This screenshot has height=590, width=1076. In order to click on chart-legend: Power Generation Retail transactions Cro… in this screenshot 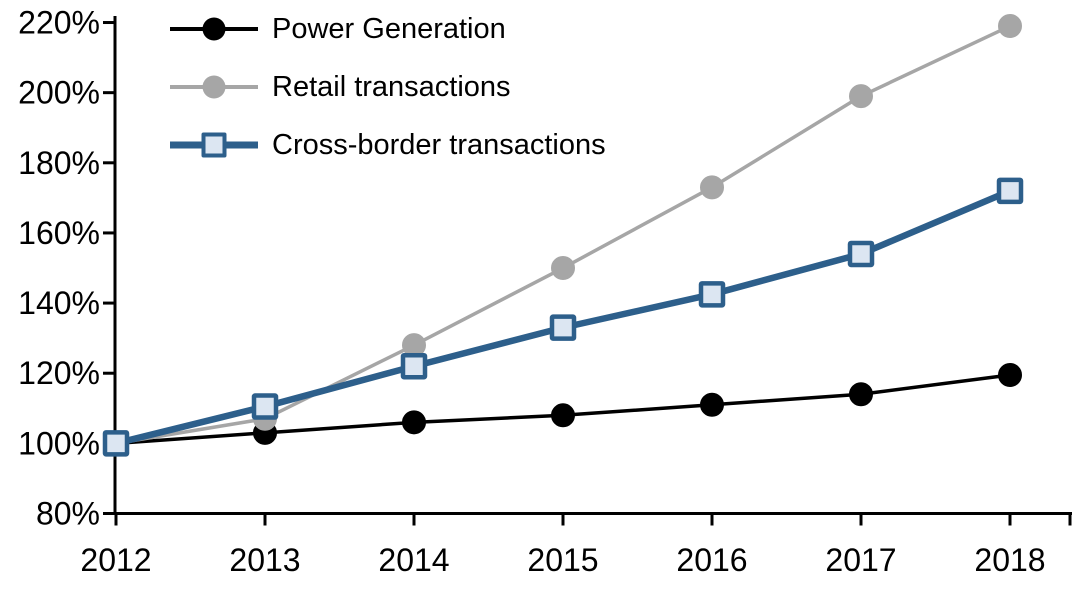, I will do `click(388, 87)`.